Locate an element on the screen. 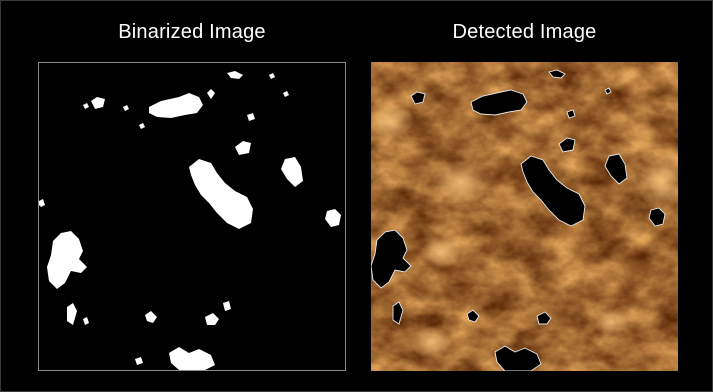 This screenshot has width=713, height=392. detected-image-title: Detected Image is located at coordinates (524, 32).